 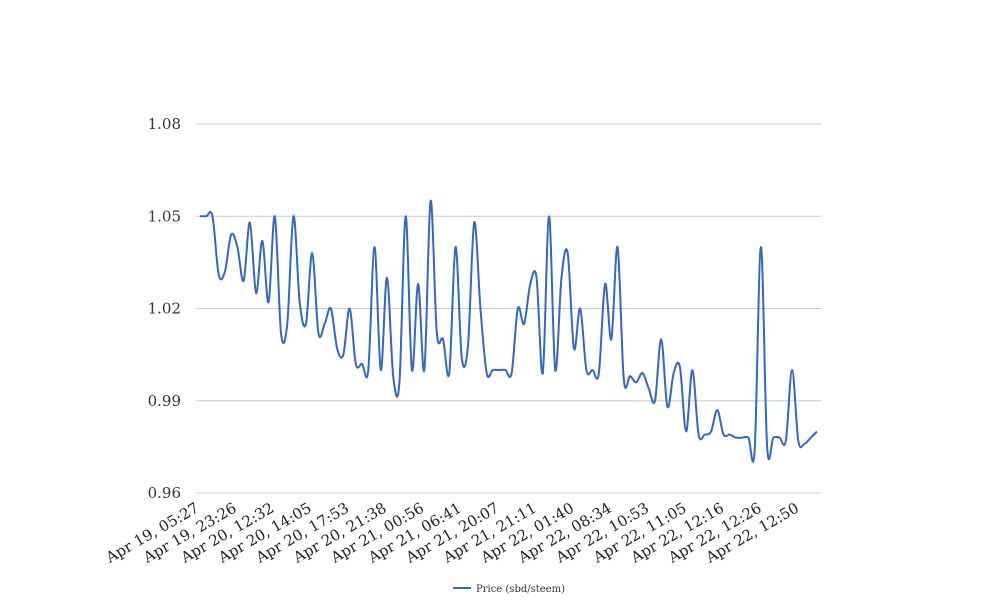 What do you see at coordinates (164, 493) in the screenshot?
I see `y-tick-label: 0.96` at bounding box center [164, 493].